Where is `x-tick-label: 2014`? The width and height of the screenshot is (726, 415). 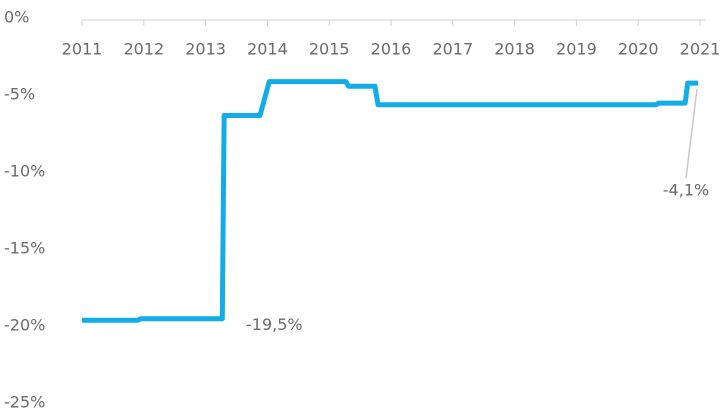 x-tick-label: 2014 is located at coordinates (267, 49).